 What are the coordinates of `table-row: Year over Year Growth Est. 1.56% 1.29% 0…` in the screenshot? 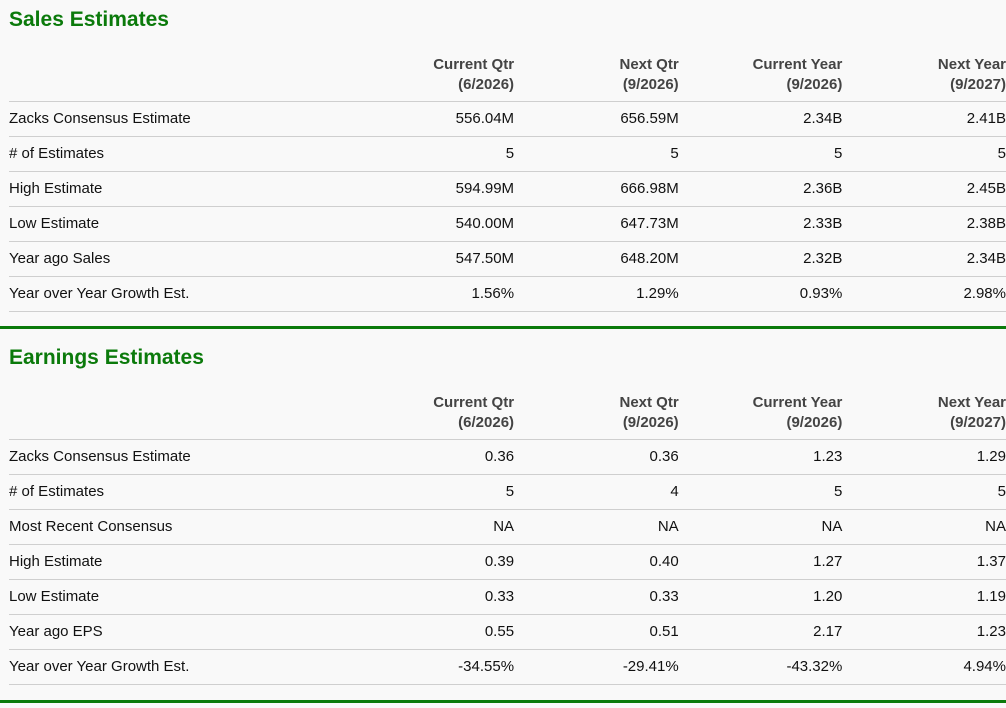 It's located at (507, 294).